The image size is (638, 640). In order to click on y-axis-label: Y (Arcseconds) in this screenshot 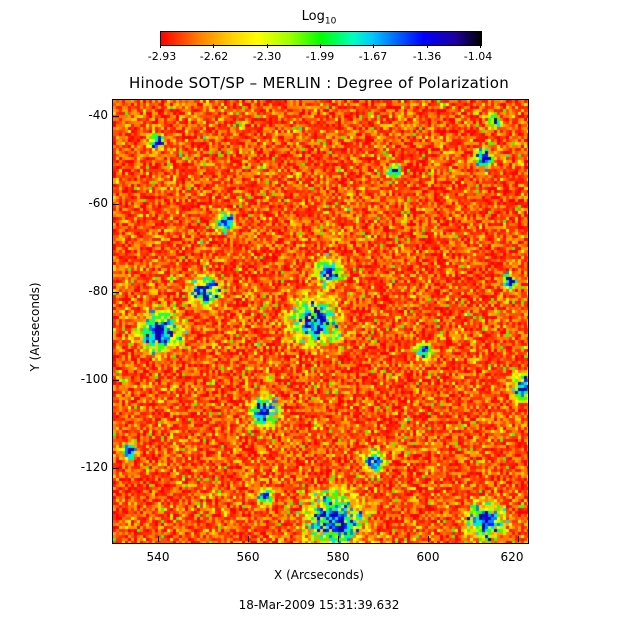, I will do `click(35, 327)`.